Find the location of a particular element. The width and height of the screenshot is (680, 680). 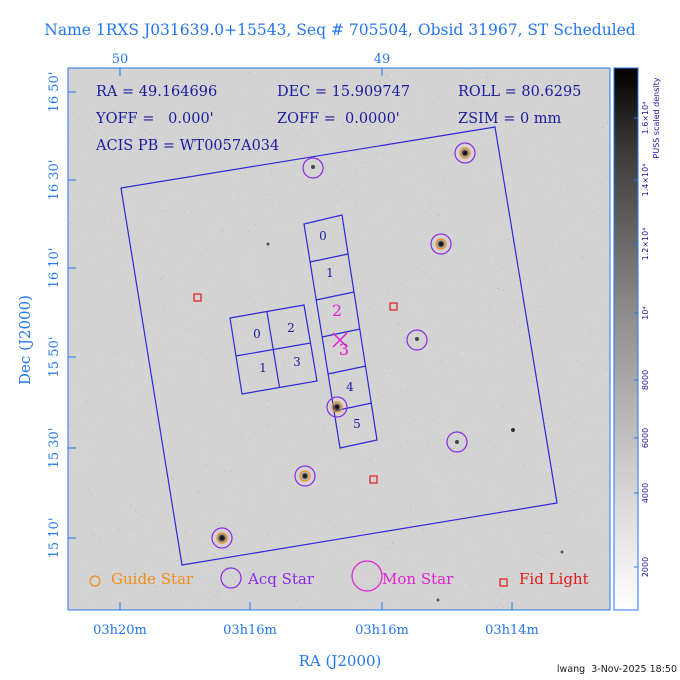

top-axis is located at coordinates (251, 72).